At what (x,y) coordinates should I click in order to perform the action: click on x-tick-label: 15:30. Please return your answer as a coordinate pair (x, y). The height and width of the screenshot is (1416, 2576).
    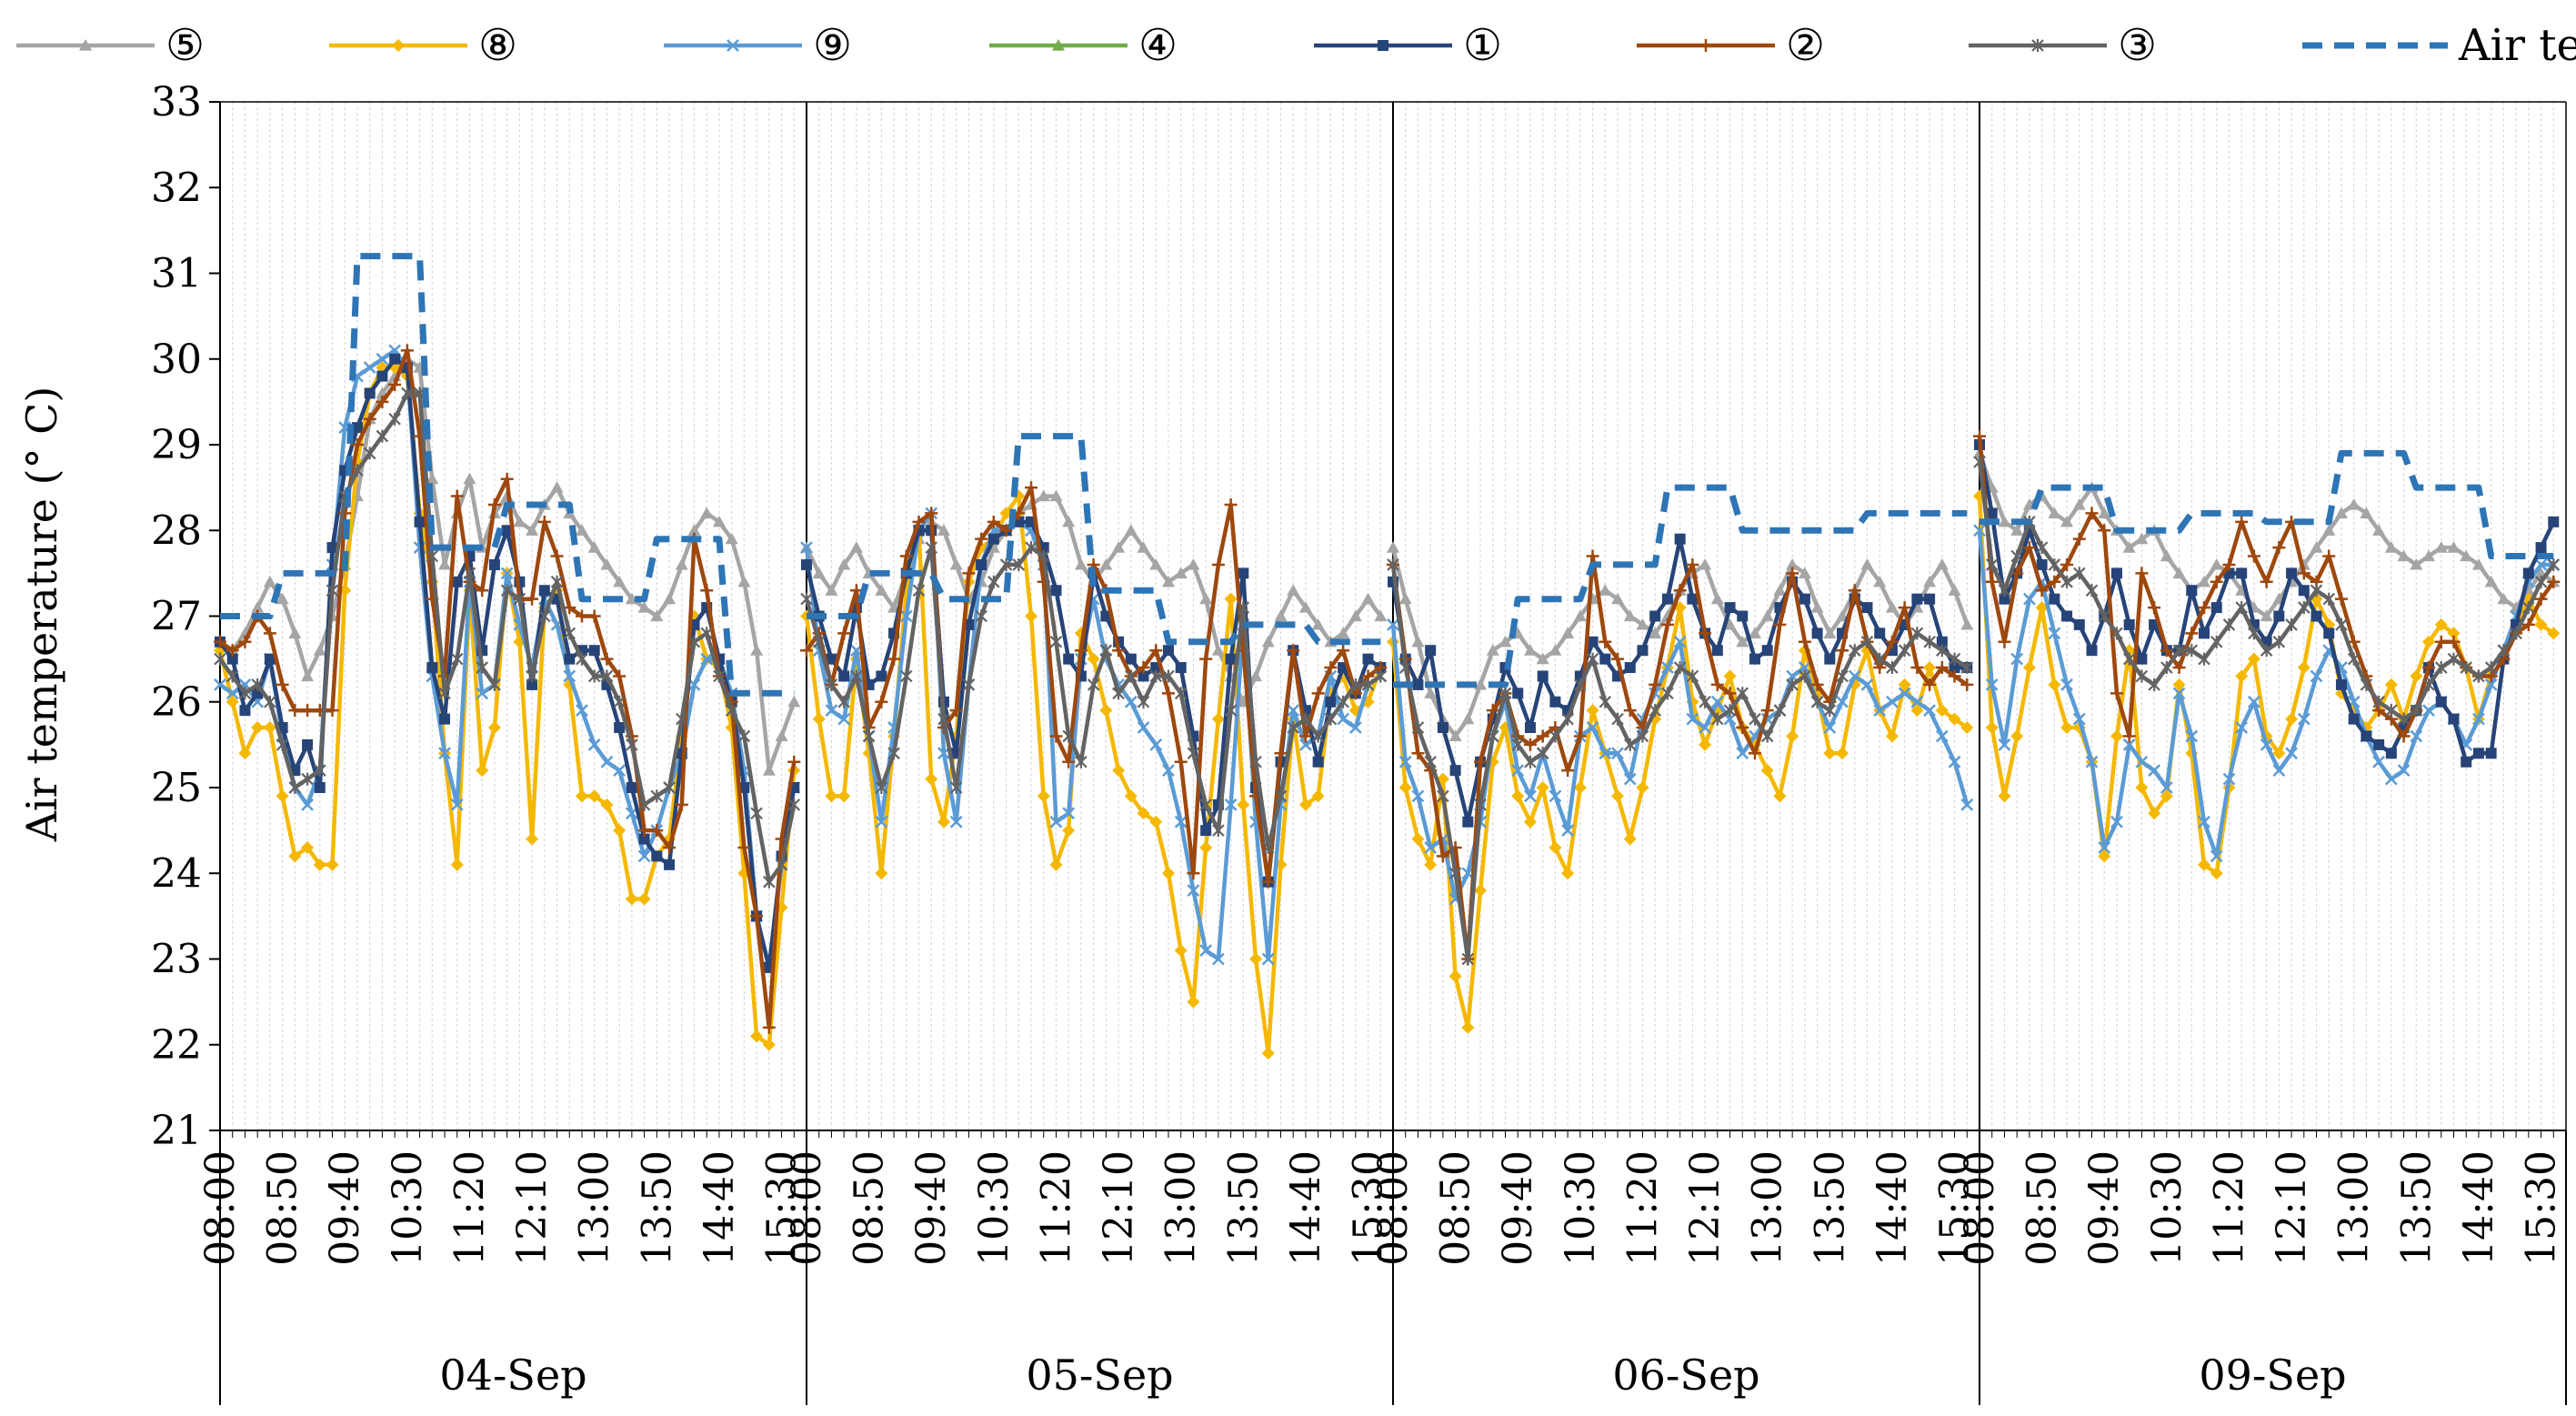
    Looking at the image, I should click on (1956, 1208).